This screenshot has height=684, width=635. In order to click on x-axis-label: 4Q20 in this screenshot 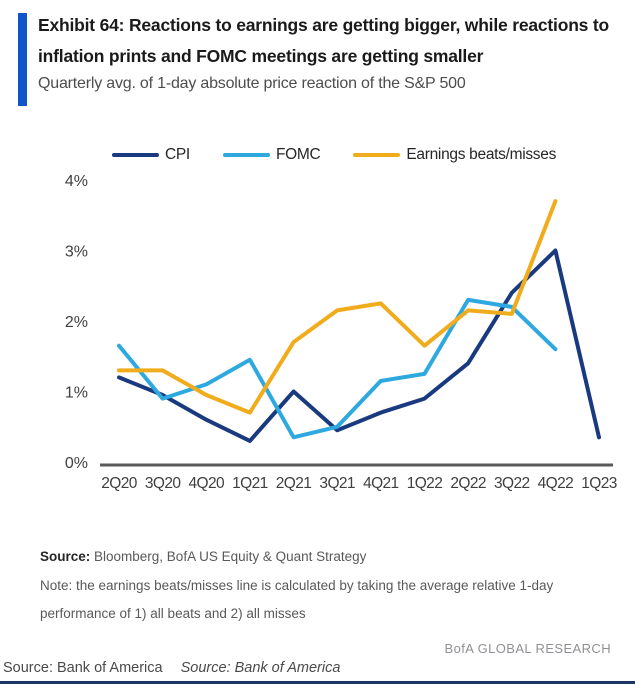, I will do `click(207, 483)`.